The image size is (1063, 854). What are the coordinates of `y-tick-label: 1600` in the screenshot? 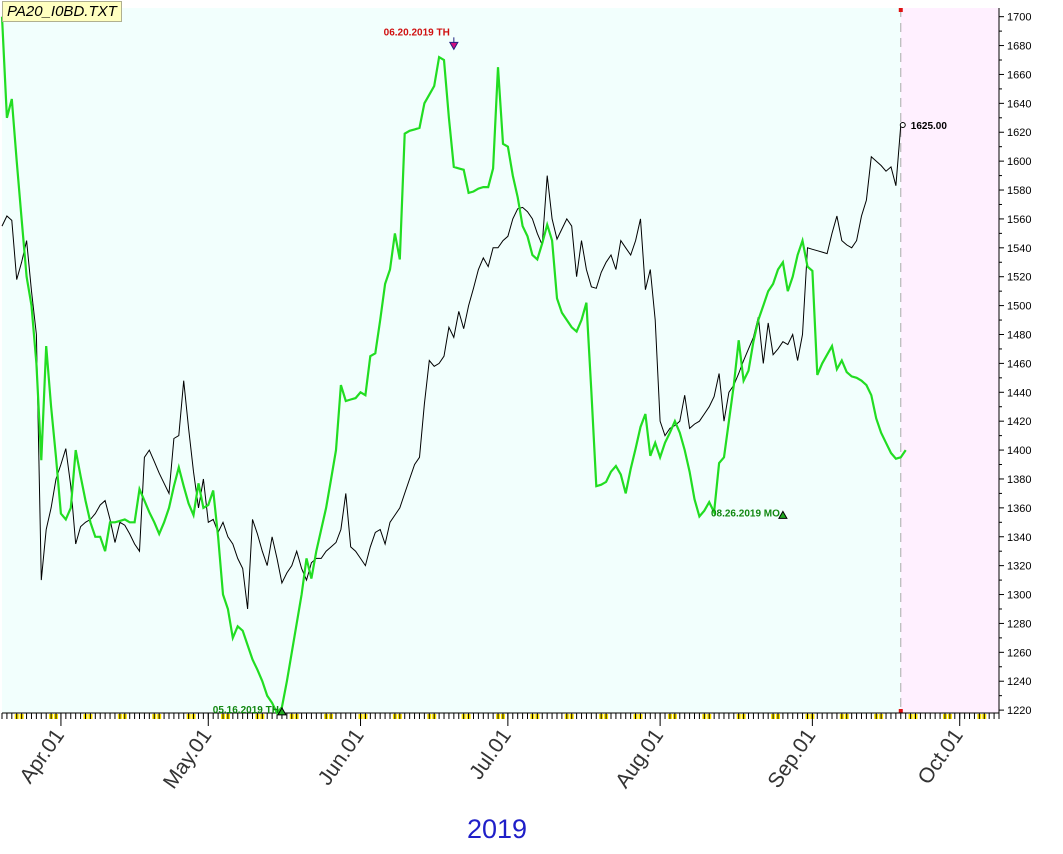 It's located at (1019, 162).